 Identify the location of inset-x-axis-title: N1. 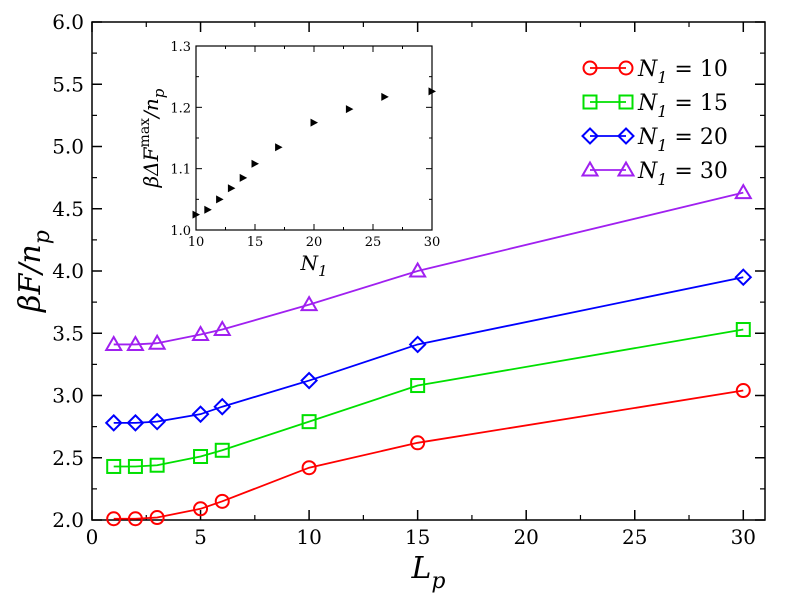
(313, 265).